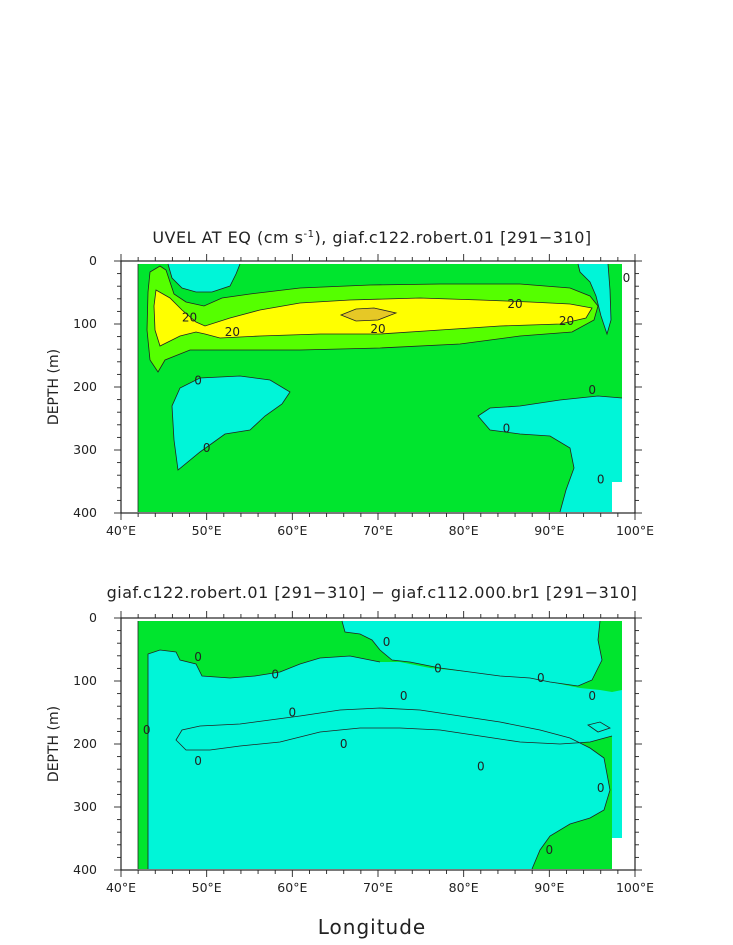  Describe the element at coordinates (378, 887) in the screenshot. I see `bottom-x-tick-label: 70°E` at that location.